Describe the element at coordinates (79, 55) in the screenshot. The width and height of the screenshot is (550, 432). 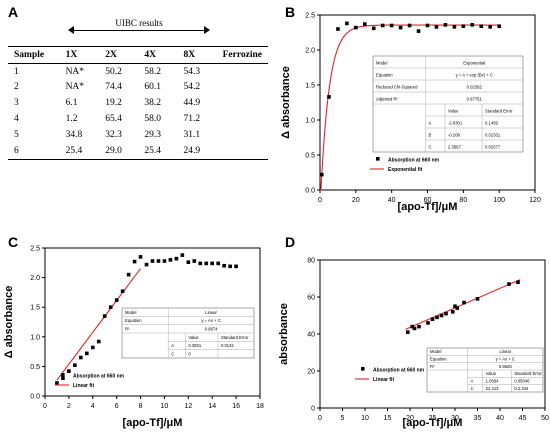
I see `col-header-1x: 1X` at that location.